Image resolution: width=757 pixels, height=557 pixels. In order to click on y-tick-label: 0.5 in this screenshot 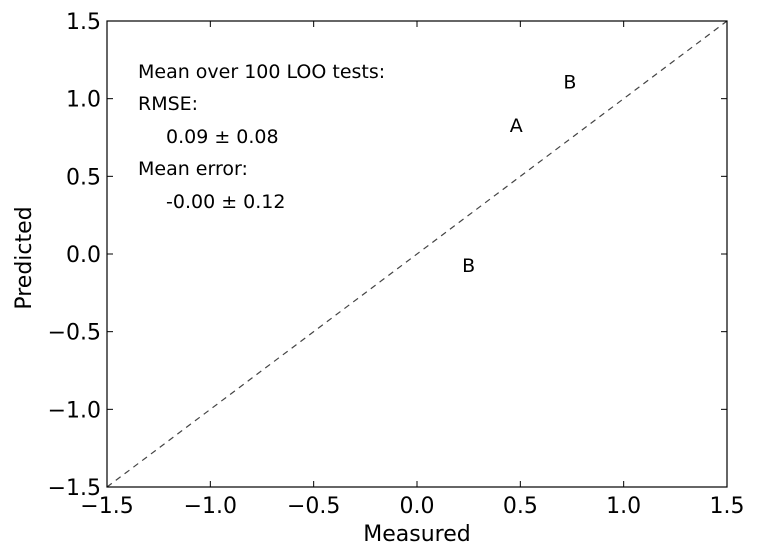, I will do `click(83, 177)`.